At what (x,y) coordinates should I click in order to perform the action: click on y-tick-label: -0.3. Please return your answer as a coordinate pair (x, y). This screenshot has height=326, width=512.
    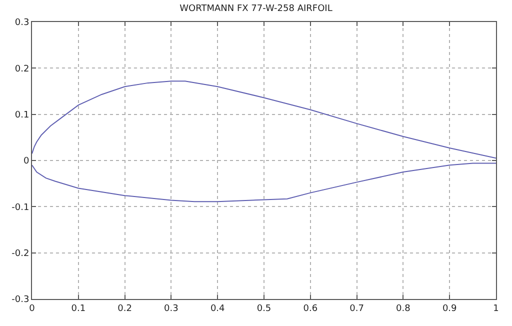
    Looking at the image, I should click on (21, 300).